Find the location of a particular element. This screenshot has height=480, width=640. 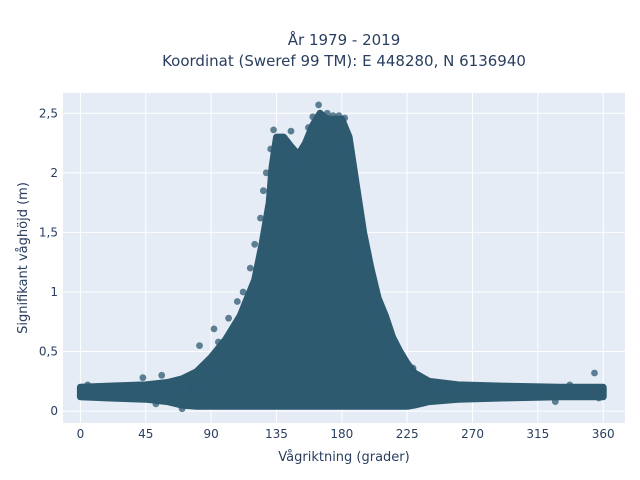

chart-title-line-1: År 1979 - 2019 is located at coordinates (344, 39).